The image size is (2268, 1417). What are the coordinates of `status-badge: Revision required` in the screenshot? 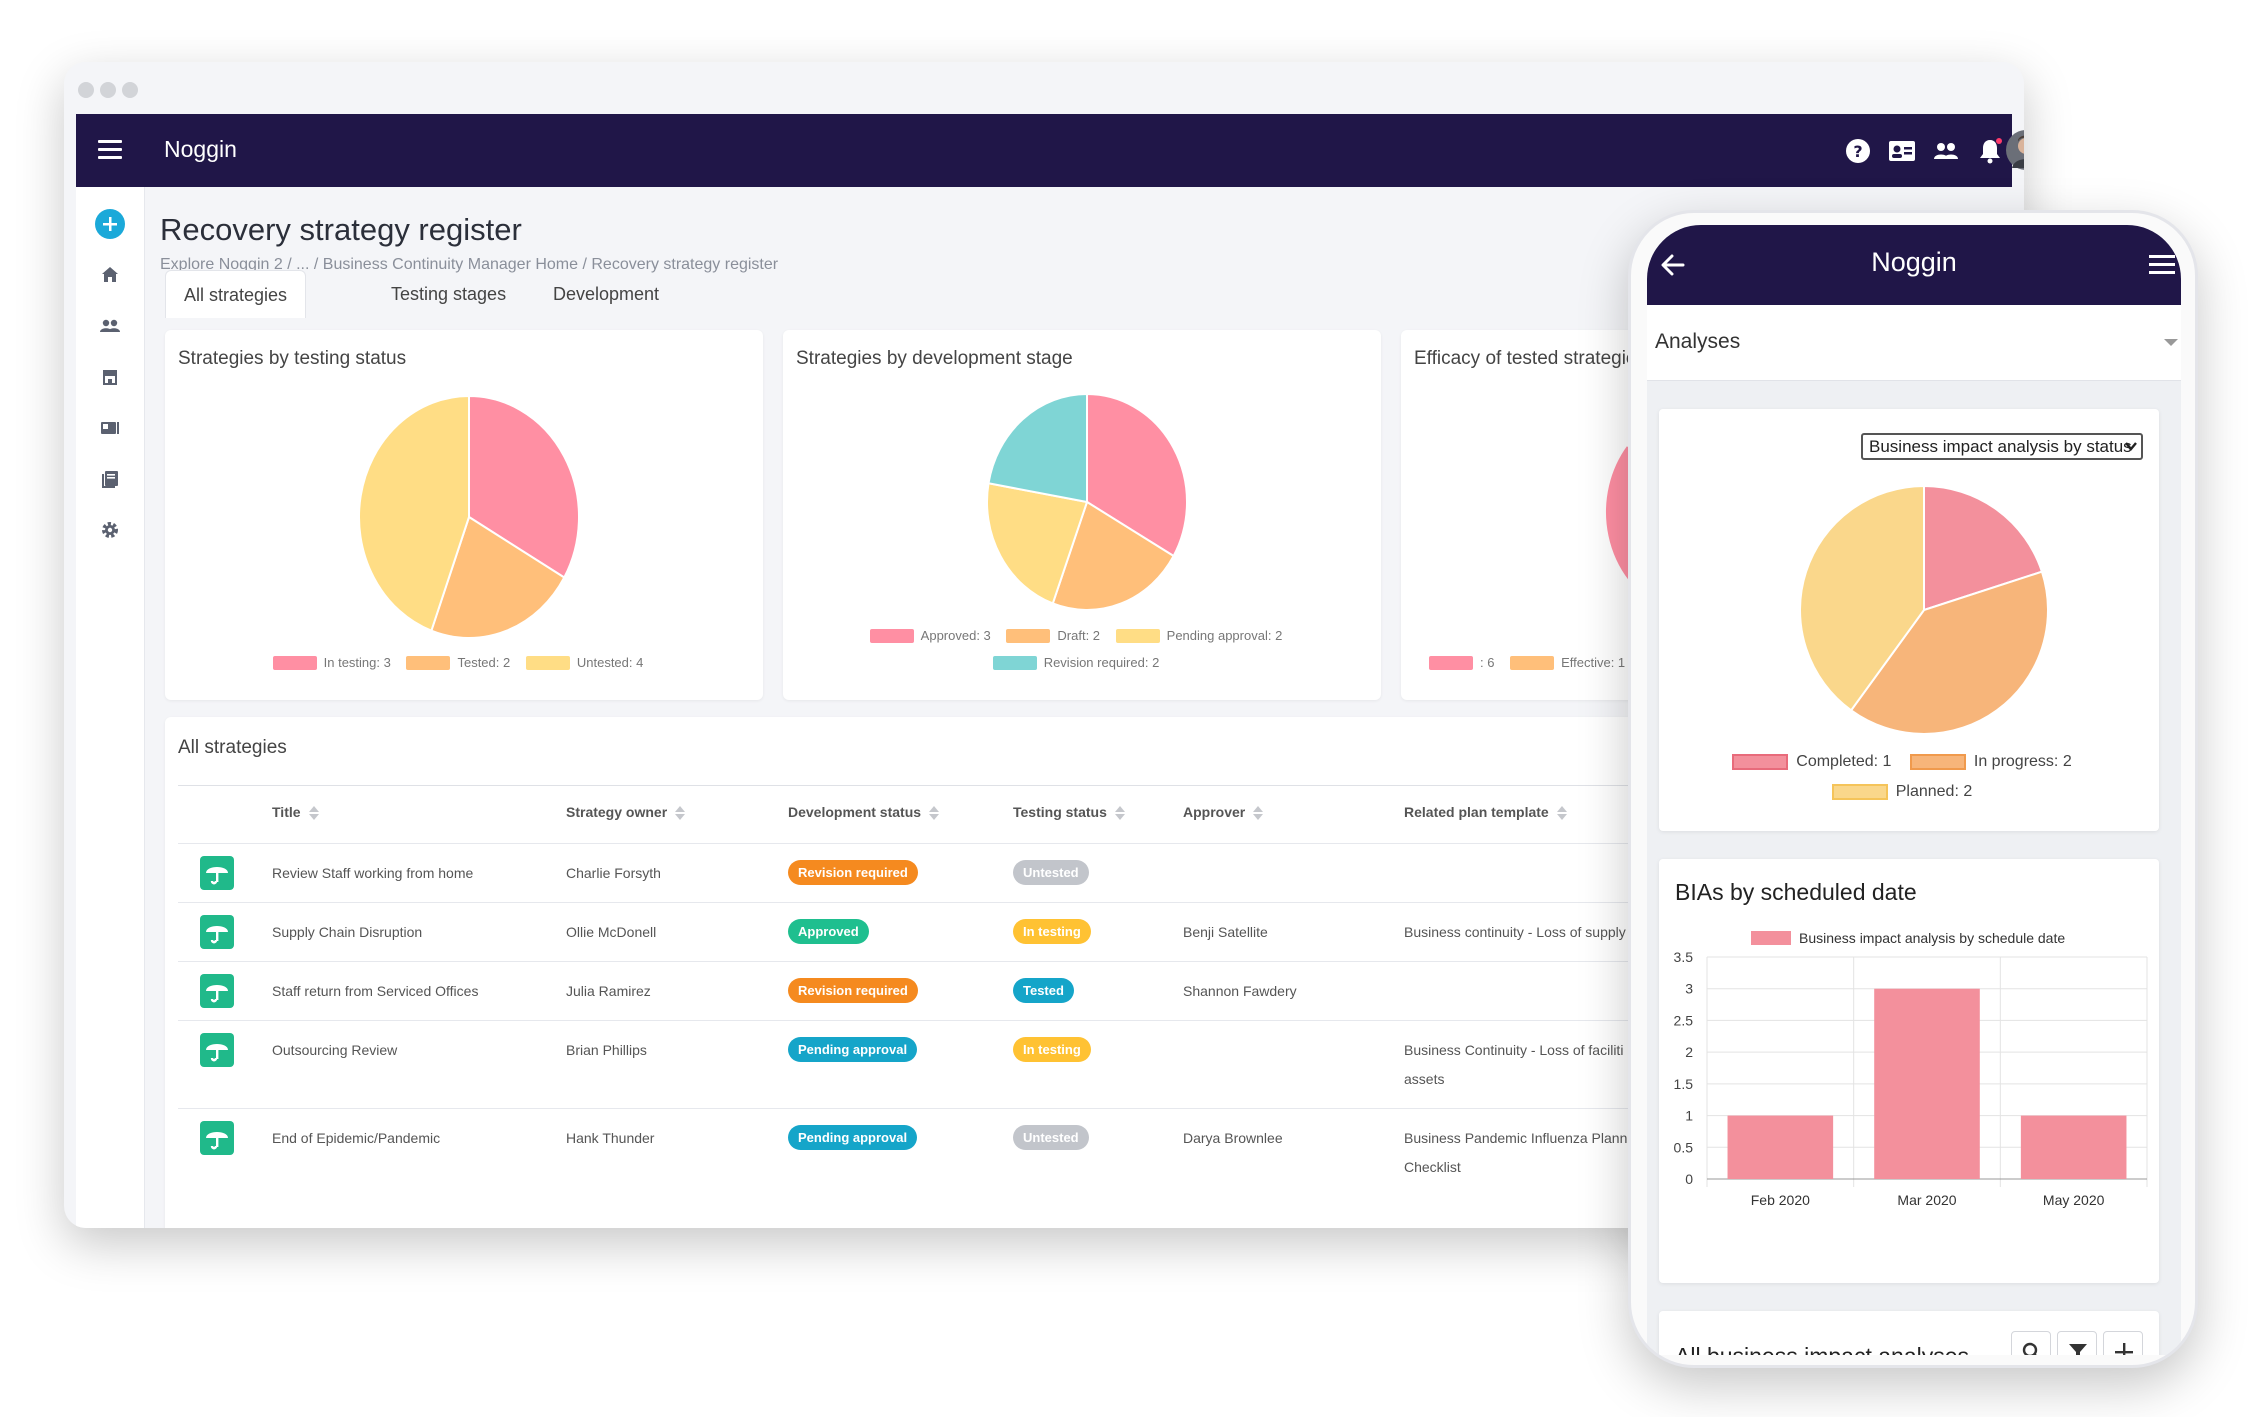 It's located at (853, 990).